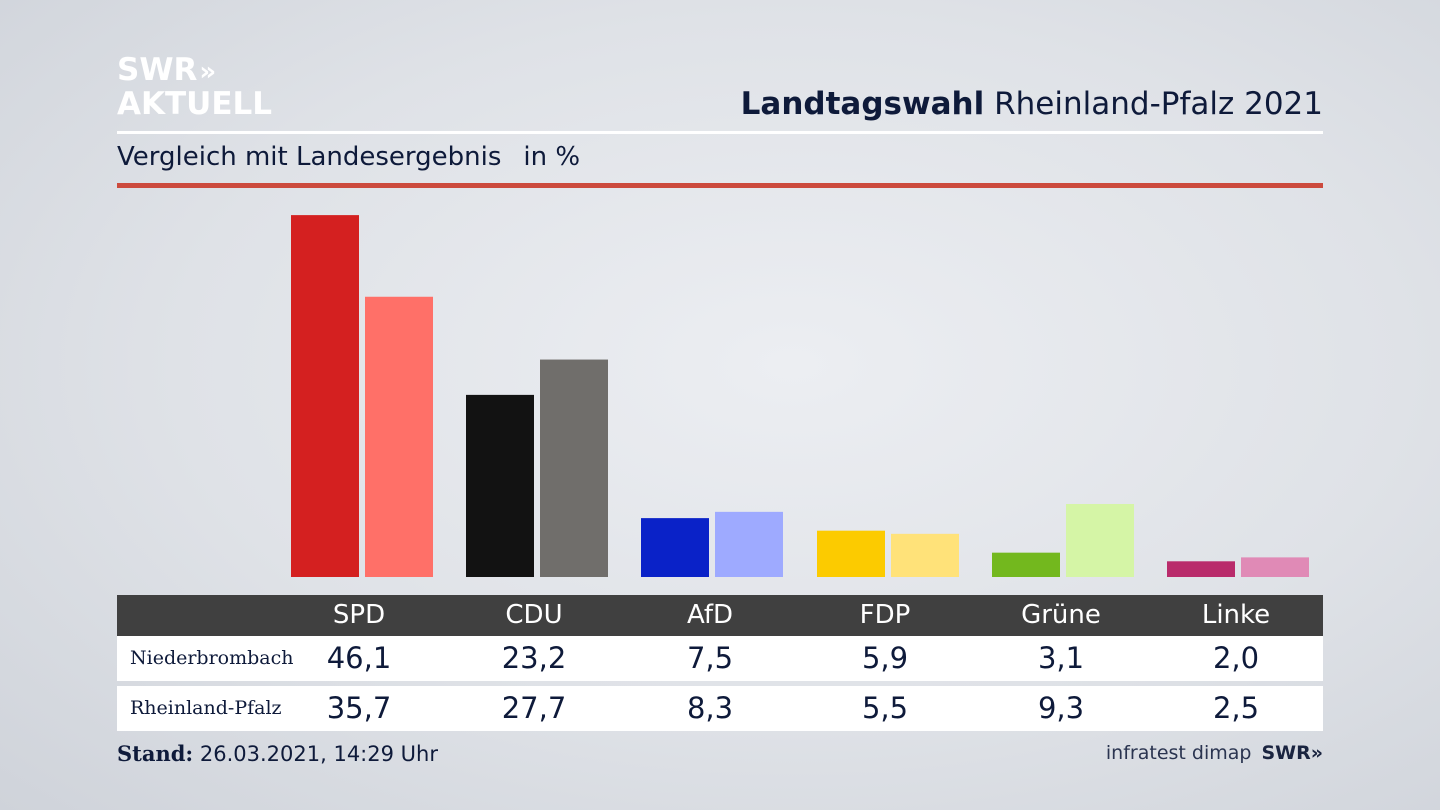 The height and width of the screenshot is (810, 1440). I want to click on page-title: Landtagswahl Rheinland-Pfalz 2021, so click(1032, 104).